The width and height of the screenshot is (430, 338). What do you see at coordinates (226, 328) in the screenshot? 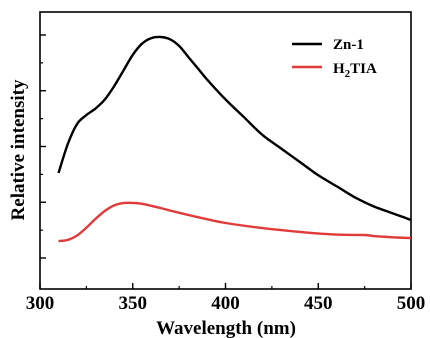
I see `x-axis-label: Wavelength (nm)` at bounding box center [226, 328].